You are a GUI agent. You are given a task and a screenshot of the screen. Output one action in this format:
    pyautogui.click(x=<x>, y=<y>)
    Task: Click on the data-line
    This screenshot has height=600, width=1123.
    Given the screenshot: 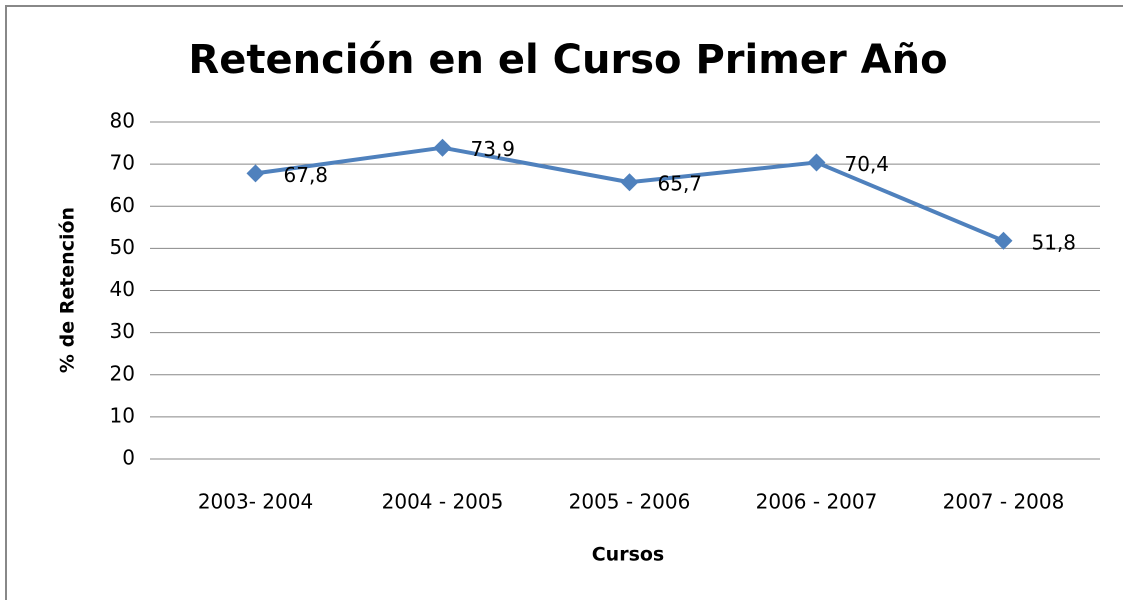 What is the action you would take?
    pyautogui.click(x=630, y=194)
    